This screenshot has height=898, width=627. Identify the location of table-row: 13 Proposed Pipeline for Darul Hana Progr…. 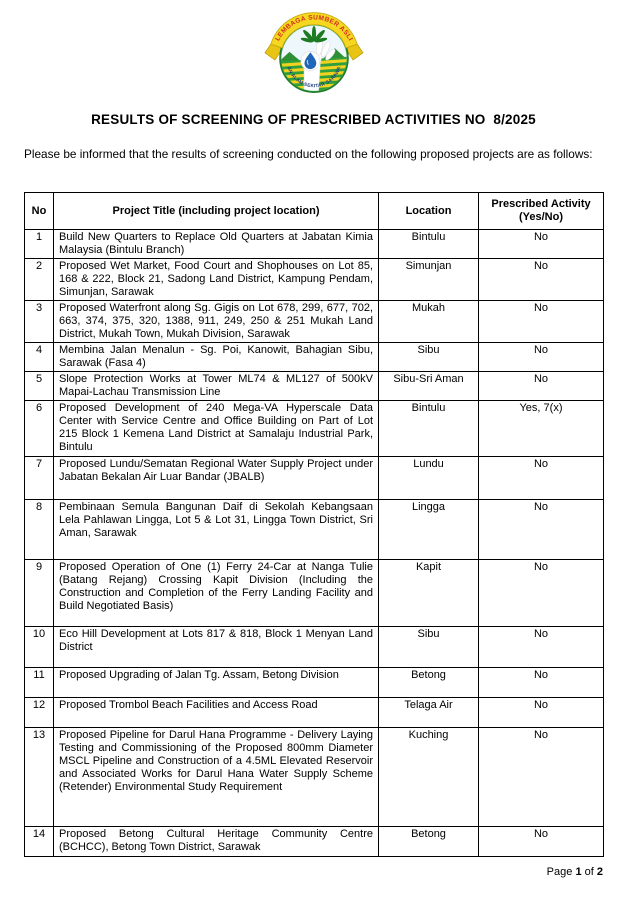
(314, 777).